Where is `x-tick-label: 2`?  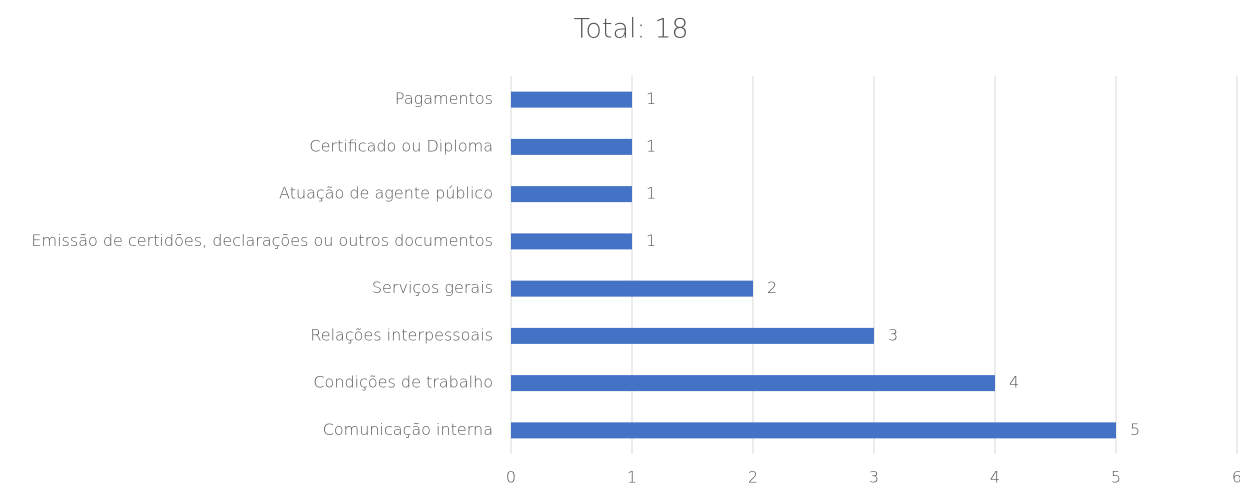
x-tick-label: 2 is located at coordinates (753, 477).